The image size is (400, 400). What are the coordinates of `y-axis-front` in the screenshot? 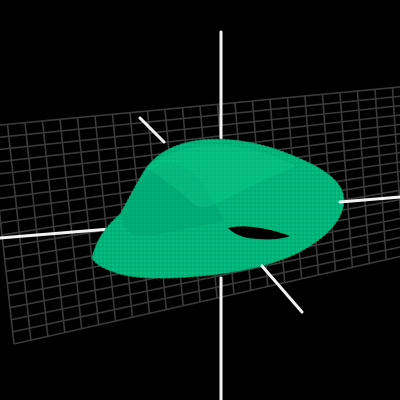 It's located at (282, 289).